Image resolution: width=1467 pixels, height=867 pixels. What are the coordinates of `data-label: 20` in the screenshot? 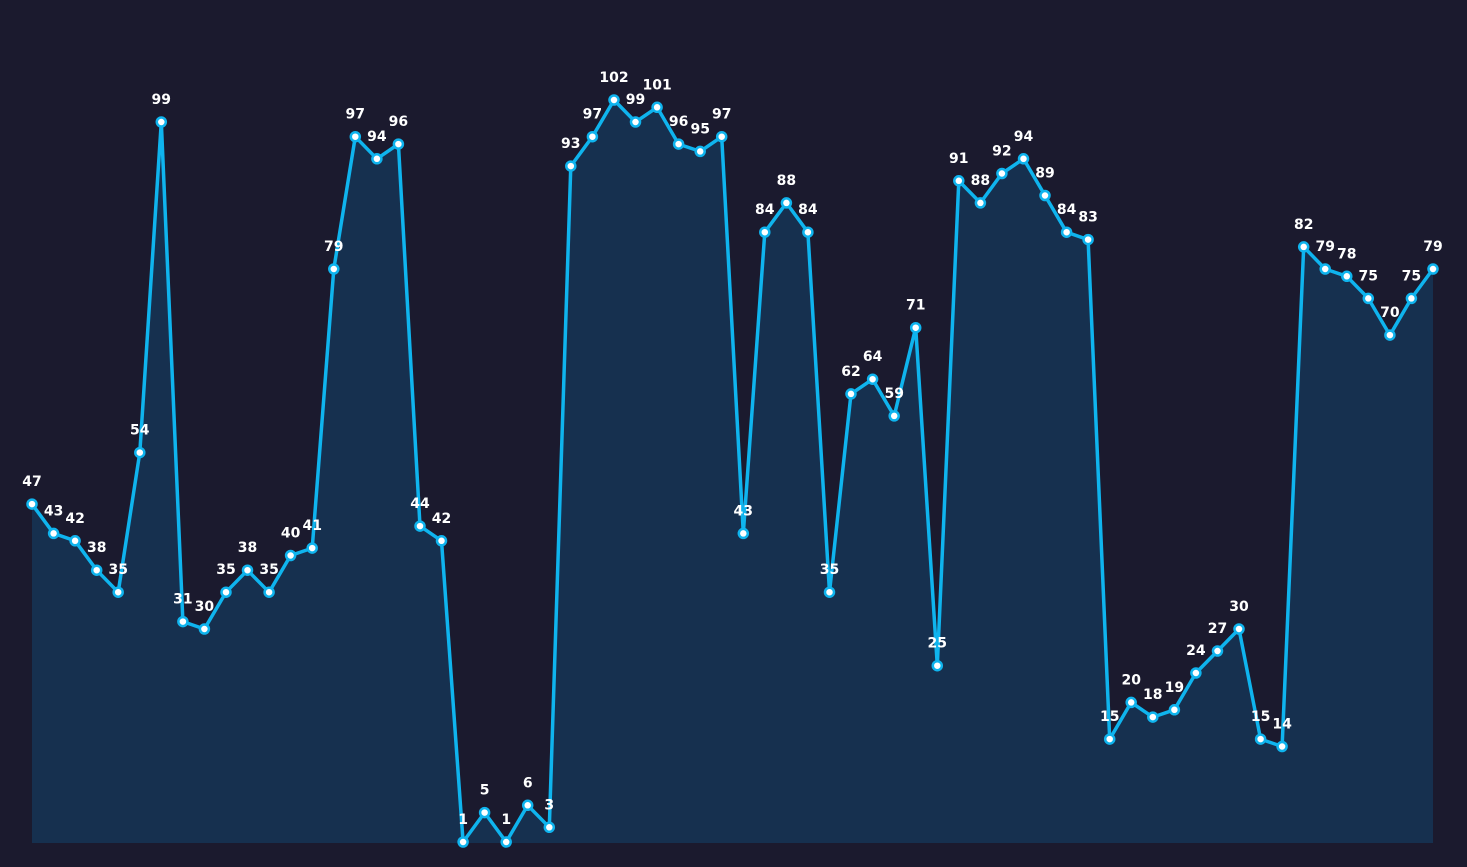 It's located at (1131, 680).